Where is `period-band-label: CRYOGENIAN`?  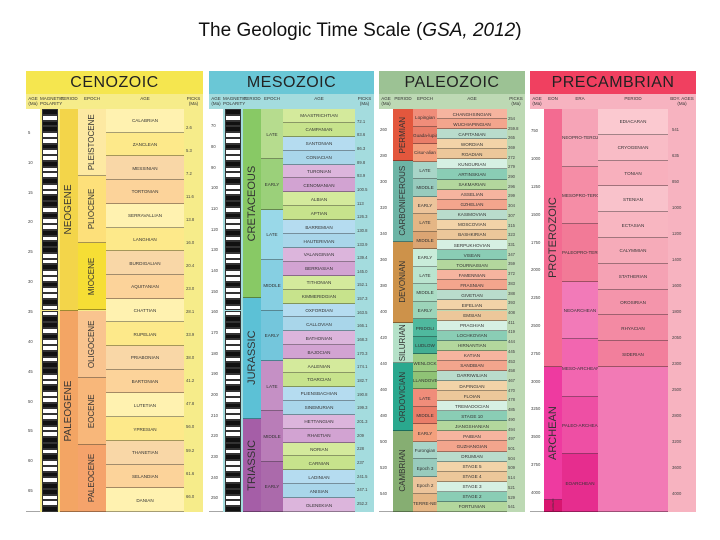 period-band-label: CRYOGENIAN is located at coordinates (633, 148).